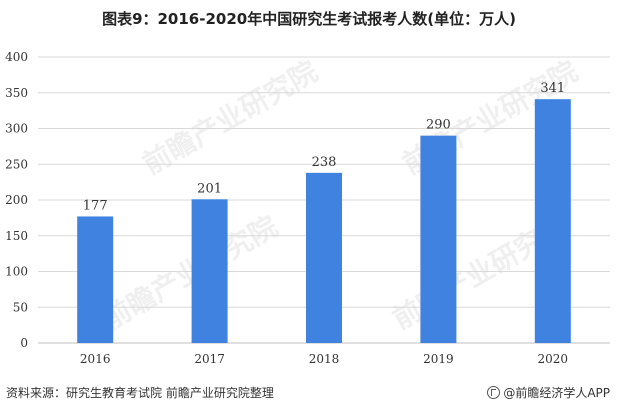 The image size is (618, 412). What do you see at coordinates (140, 393) in the screenshot?
I see `source-note: 资料来源：研究生教育考试院 前瞻产业研究院整理` at bounding box center [140, 393].